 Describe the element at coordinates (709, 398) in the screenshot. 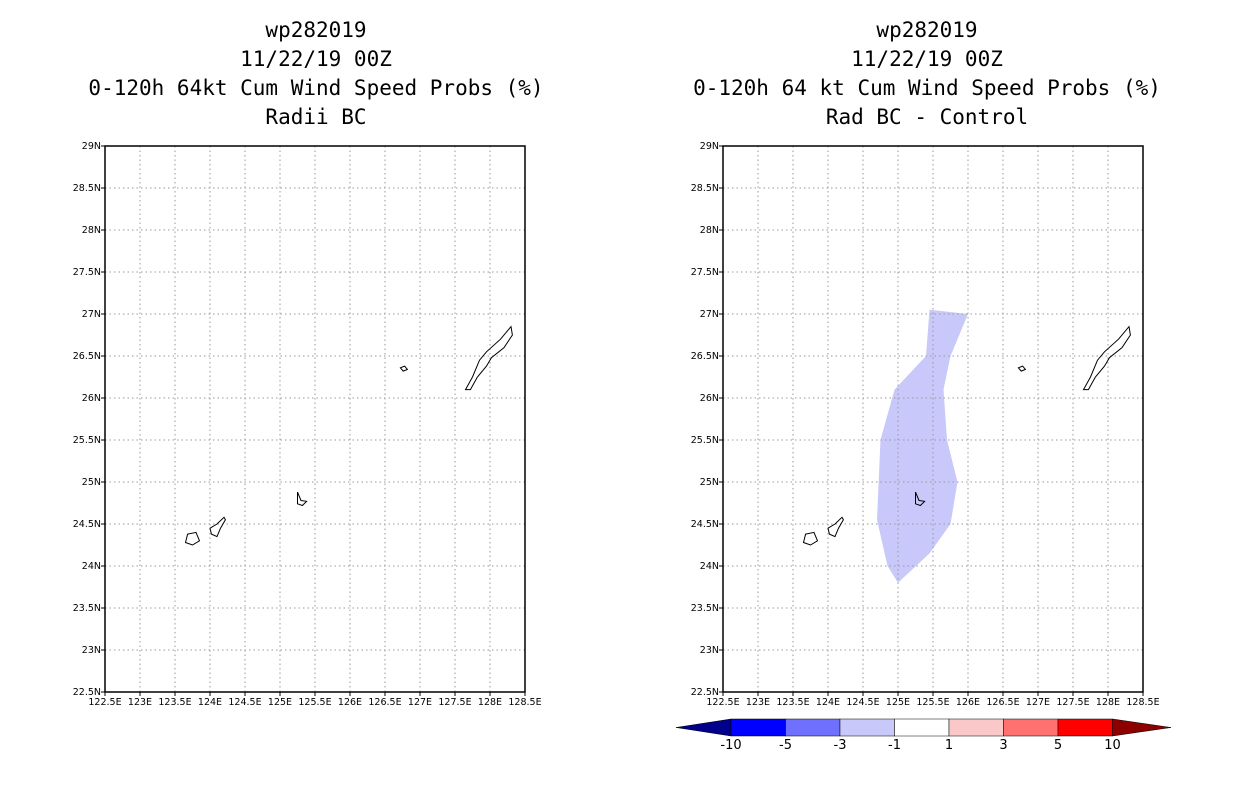

I see `right-ytick-label-6: 26N` at that location.